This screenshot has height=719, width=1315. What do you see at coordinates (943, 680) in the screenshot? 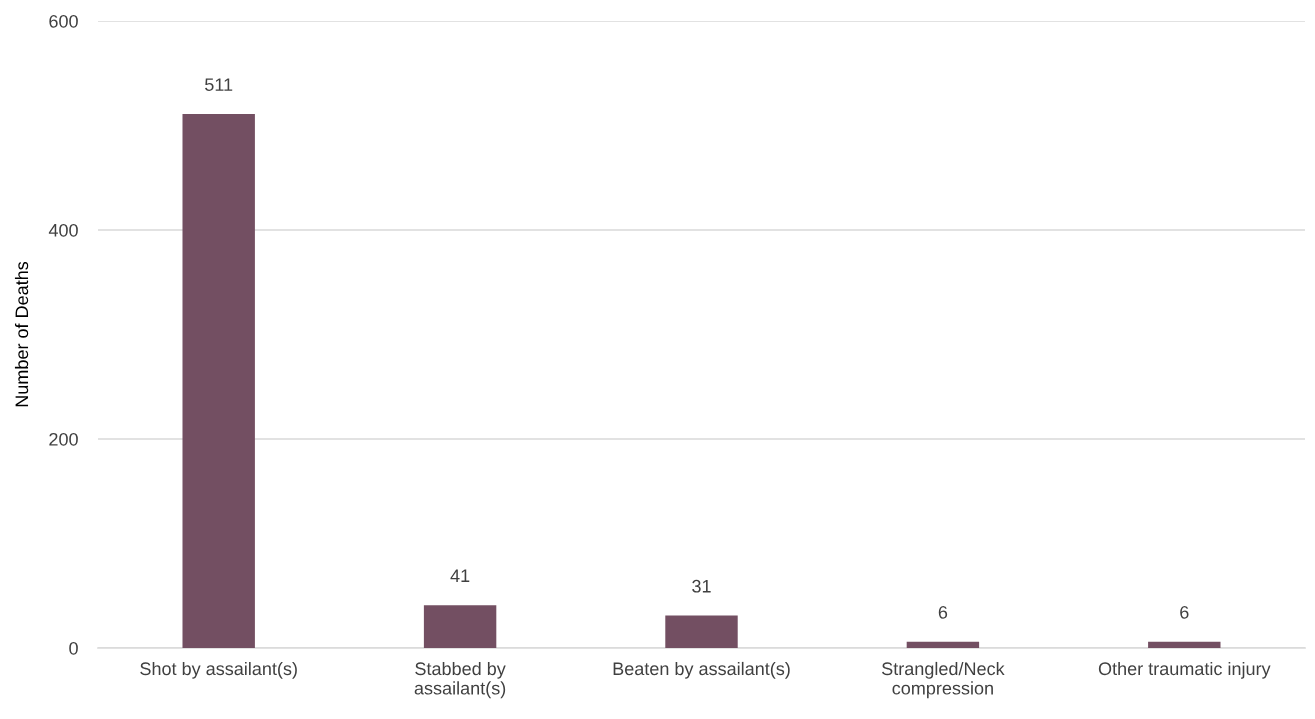
I see `x-tick-label: Strangled/Neck compression` at bounding box center [943, 680].